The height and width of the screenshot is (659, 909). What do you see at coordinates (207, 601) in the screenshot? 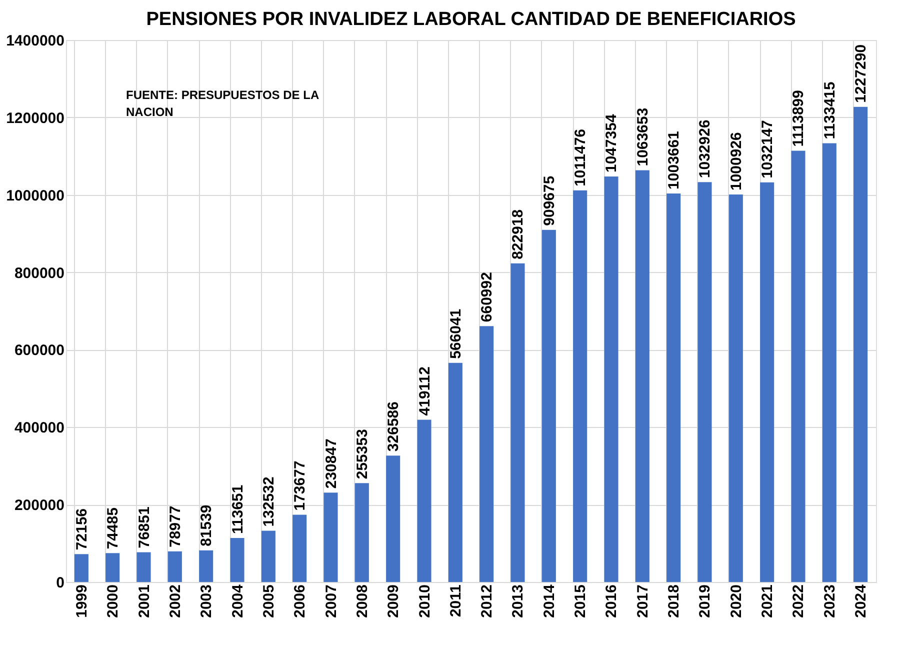
I see `x-tick-label: 2003` at bounding box center [207, 601].